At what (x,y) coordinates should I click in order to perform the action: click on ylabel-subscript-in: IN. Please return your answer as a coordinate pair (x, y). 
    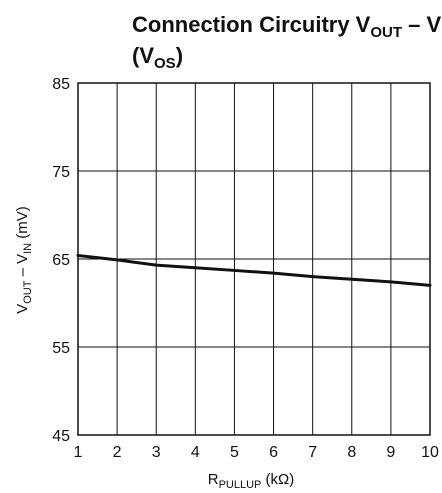
    Looking at the image, I should click on (28, 248).